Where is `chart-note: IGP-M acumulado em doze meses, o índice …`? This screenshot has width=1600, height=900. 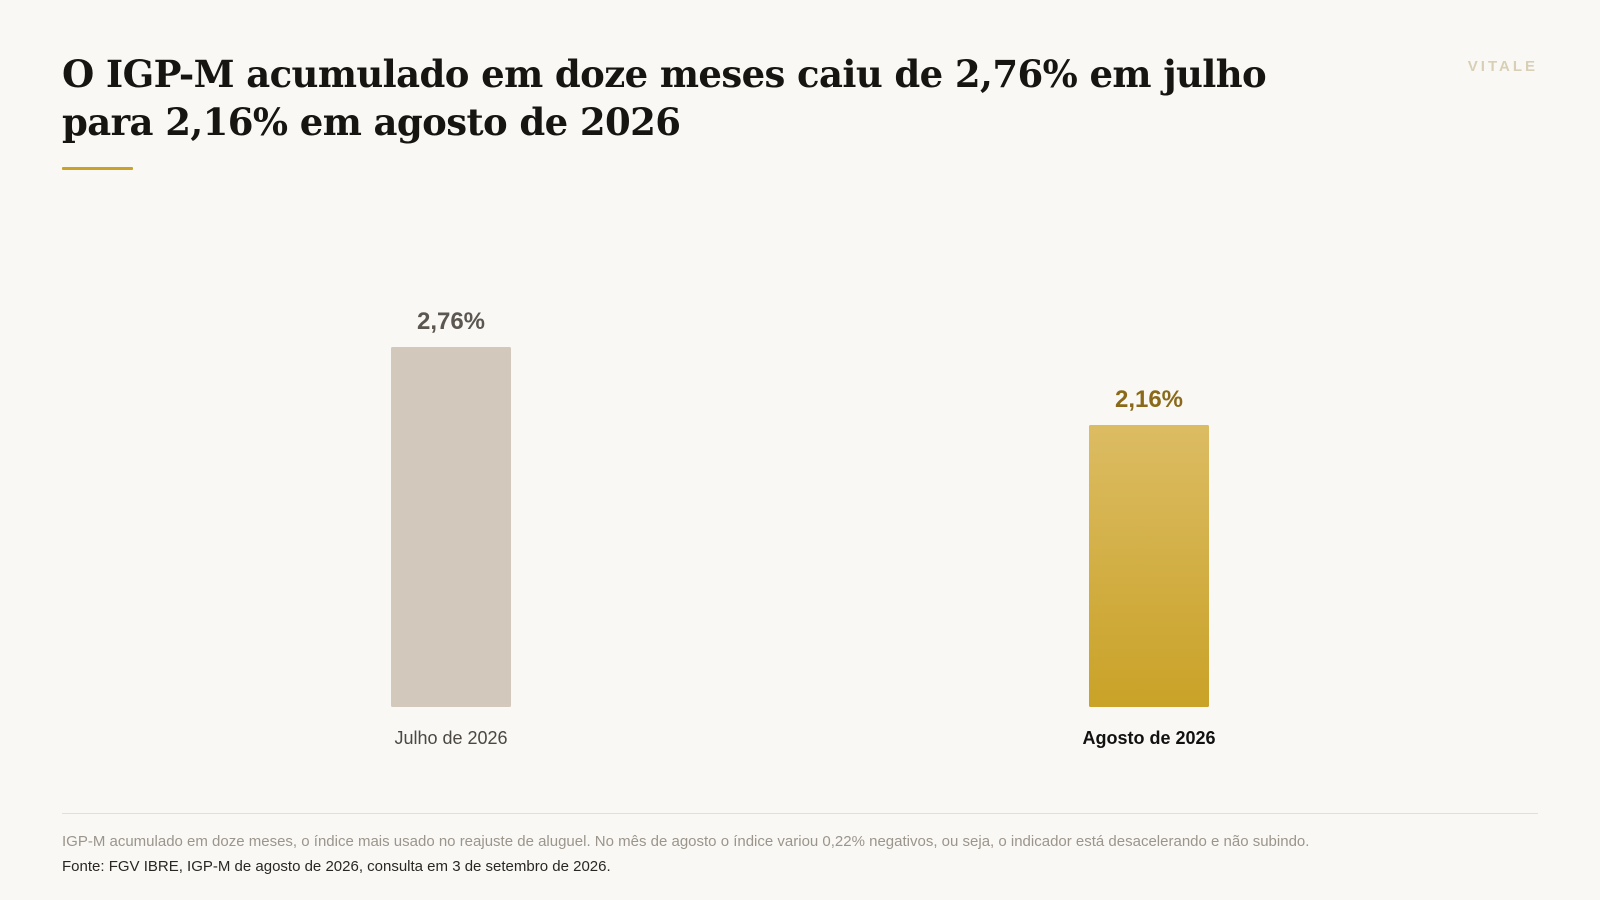
chart-note: IGP-M acumulado em doze meses, o índice … is located at coordinates (686, 841).